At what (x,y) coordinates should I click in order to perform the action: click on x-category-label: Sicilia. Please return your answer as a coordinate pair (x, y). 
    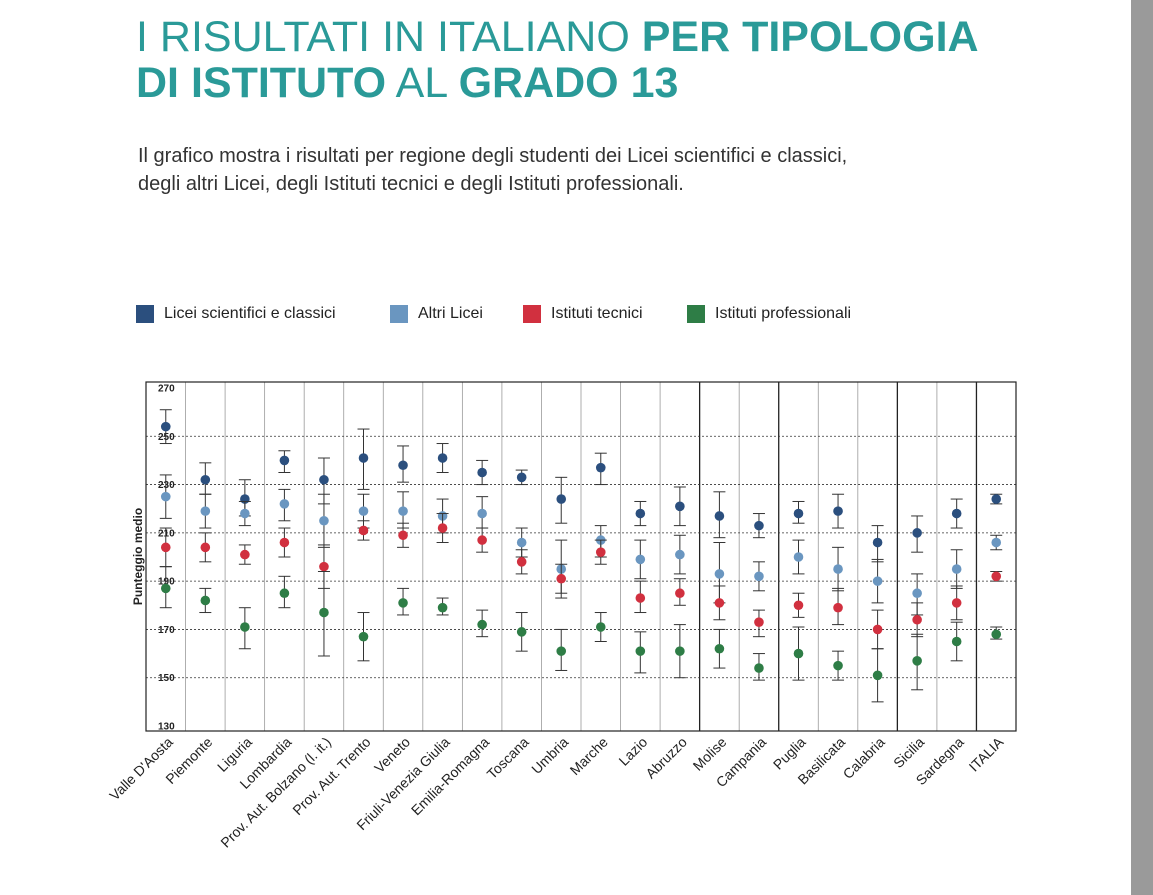
    Looking at the image, I should click on (908, 752).